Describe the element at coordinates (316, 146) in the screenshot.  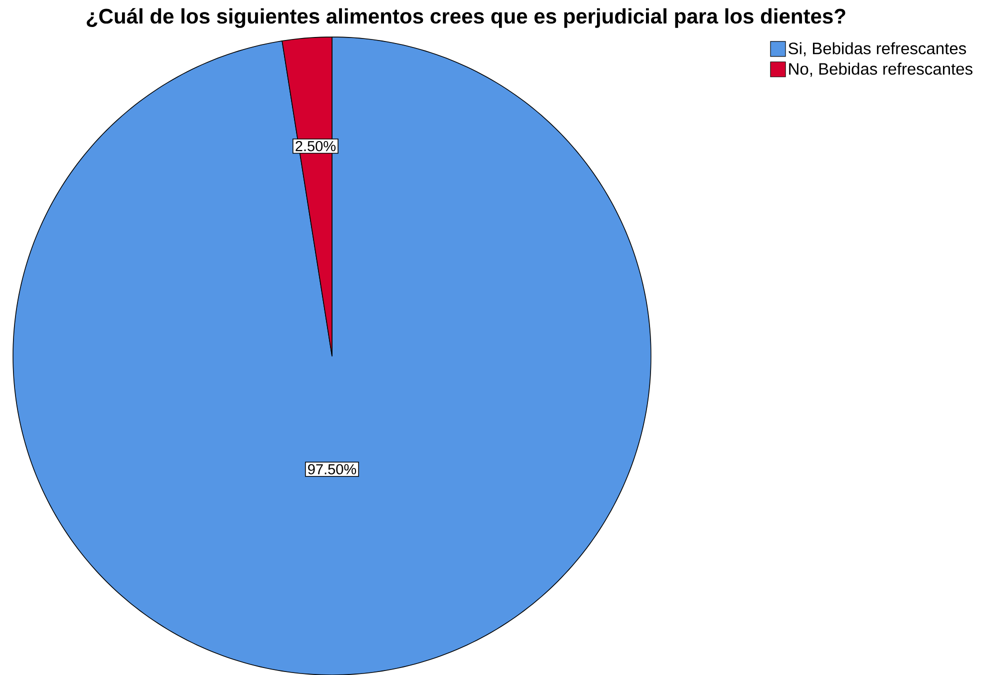
I see `data-label: 2.50%` at that location.